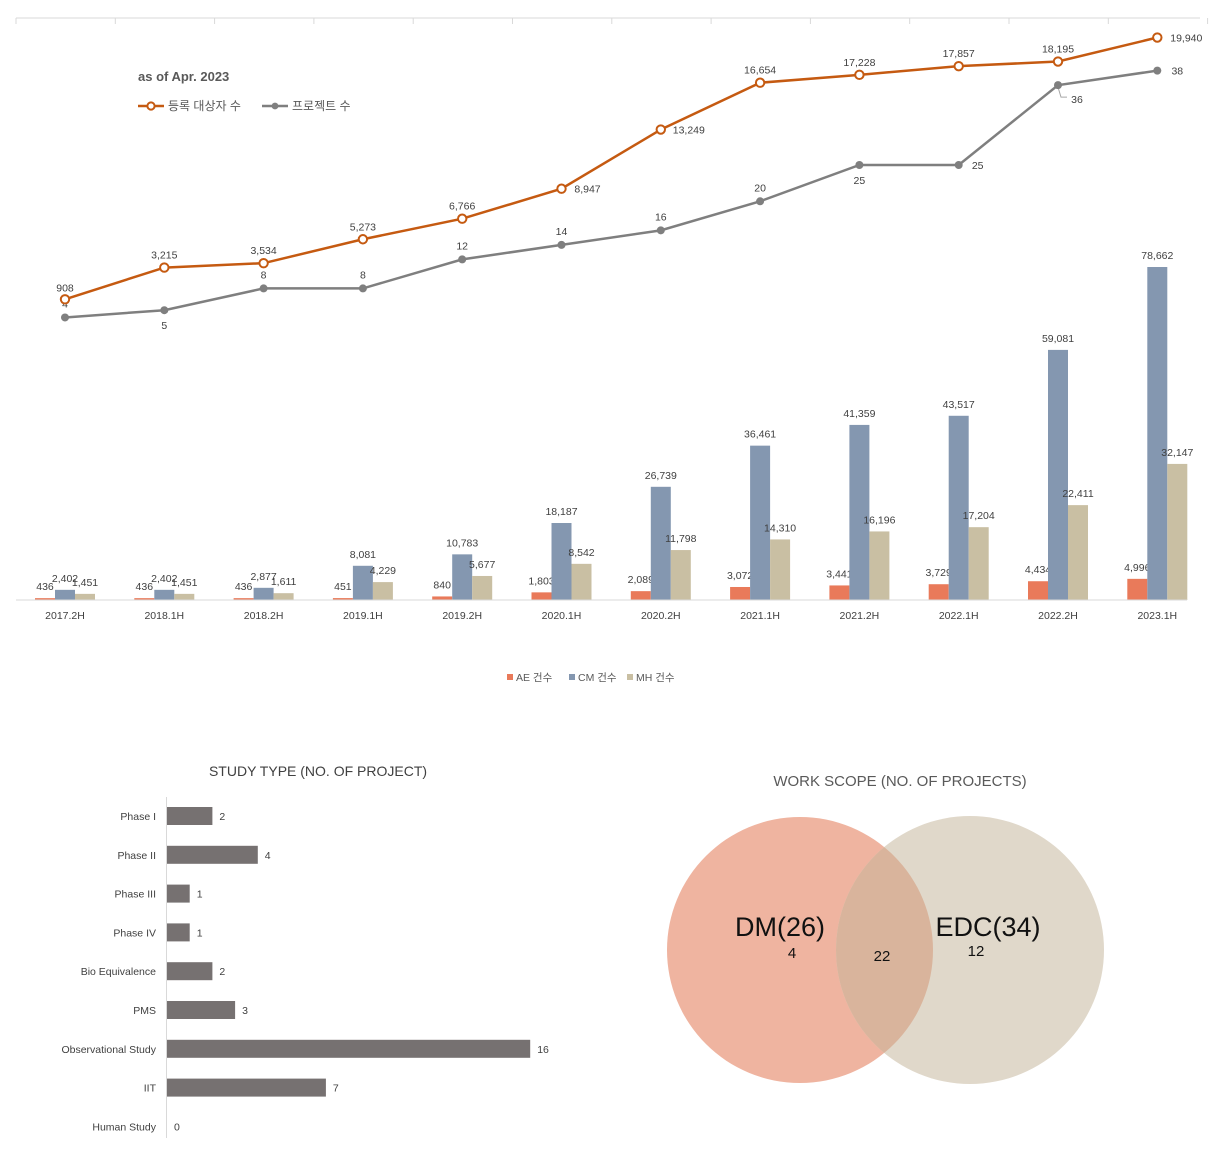  I want to click on bar-label-mh-2020.1H: 8,542, so click(581, 553).